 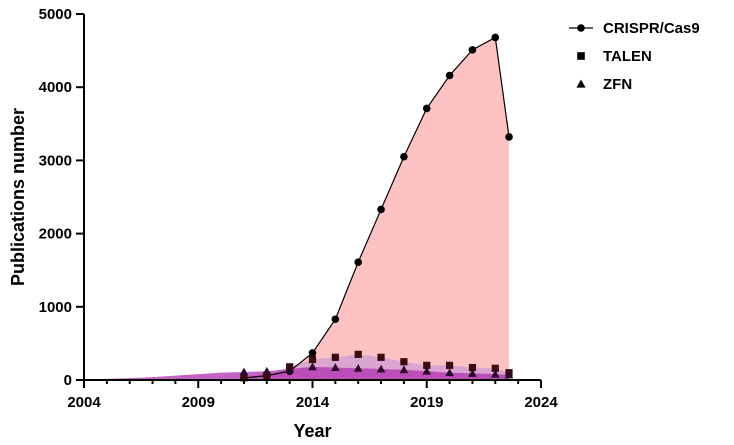 What do you see at coordinates (651, 28) in the screenshot?
I see `legend-label-crispr-cas9: CRISPR/Cas9` at bounding box center [651, 28].